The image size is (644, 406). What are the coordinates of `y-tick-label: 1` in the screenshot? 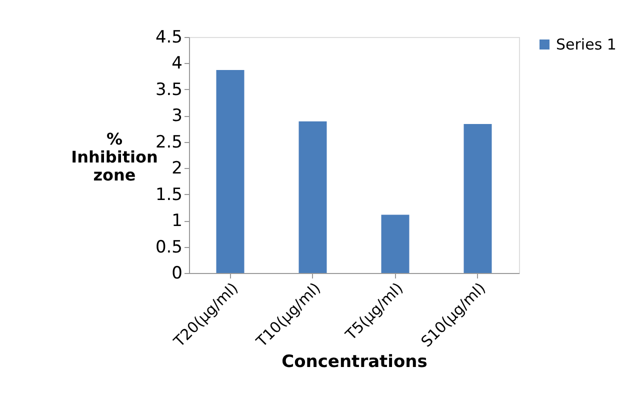 It's located at (177, 221).